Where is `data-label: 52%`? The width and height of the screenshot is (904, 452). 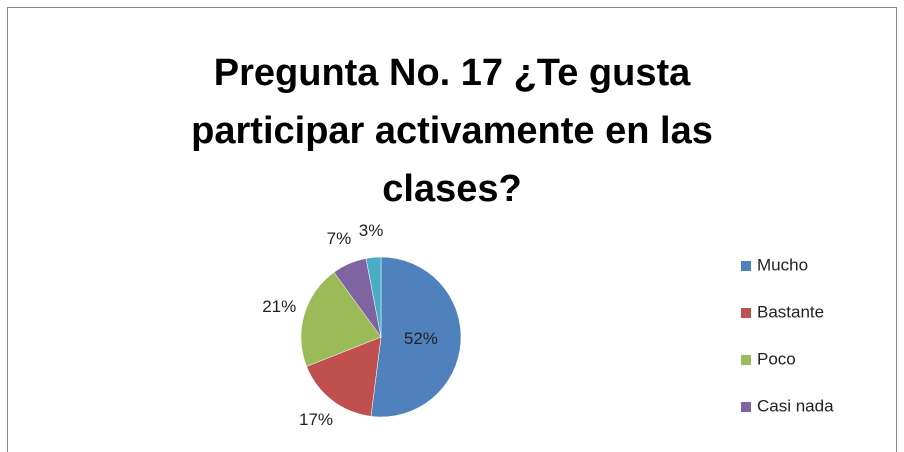 data-label: 52% is located at coordinates (421, 338).